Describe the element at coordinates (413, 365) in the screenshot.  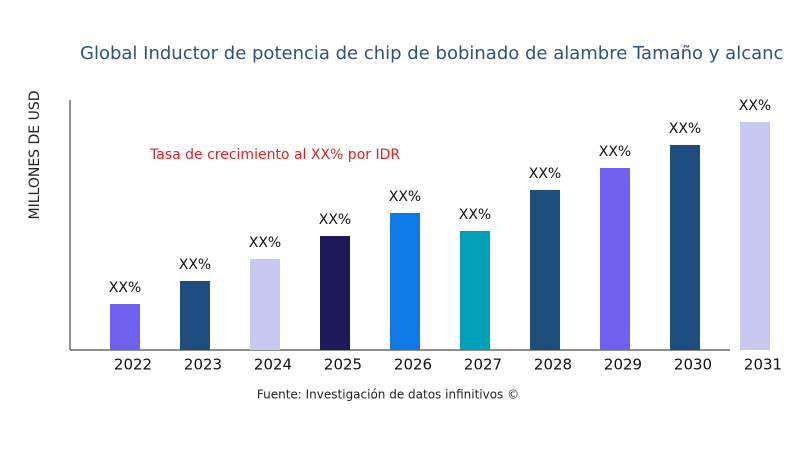
I see `x-tick-label: 2026` at that location.